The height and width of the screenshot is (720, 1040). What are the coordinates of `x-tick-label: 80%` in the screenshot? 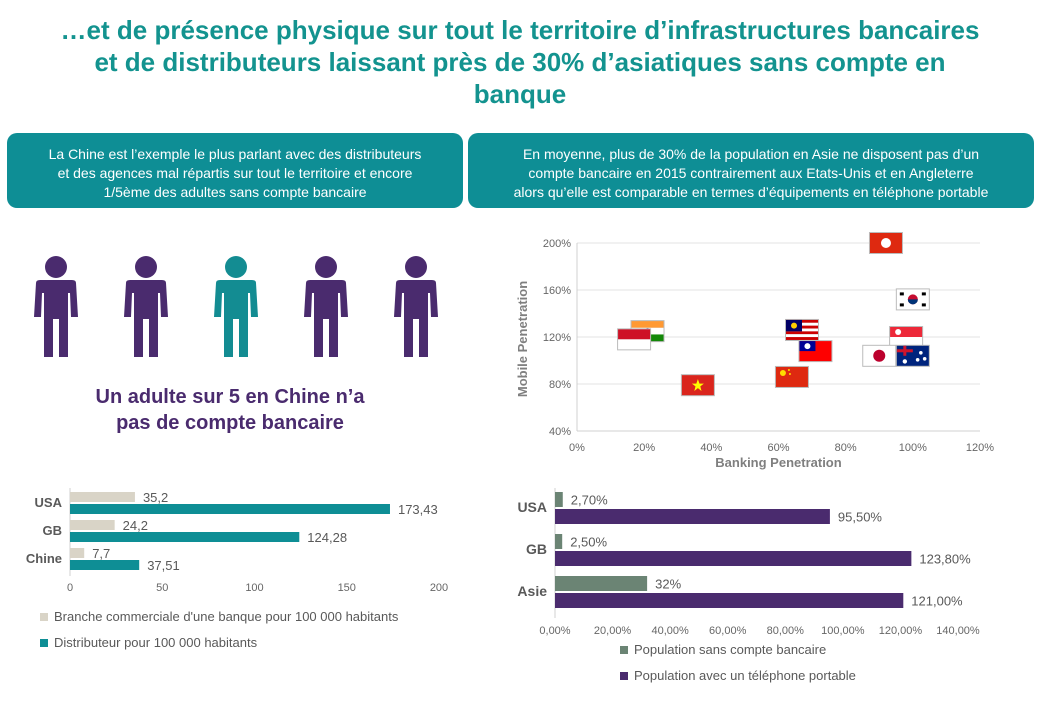 It's located at (846, 448).